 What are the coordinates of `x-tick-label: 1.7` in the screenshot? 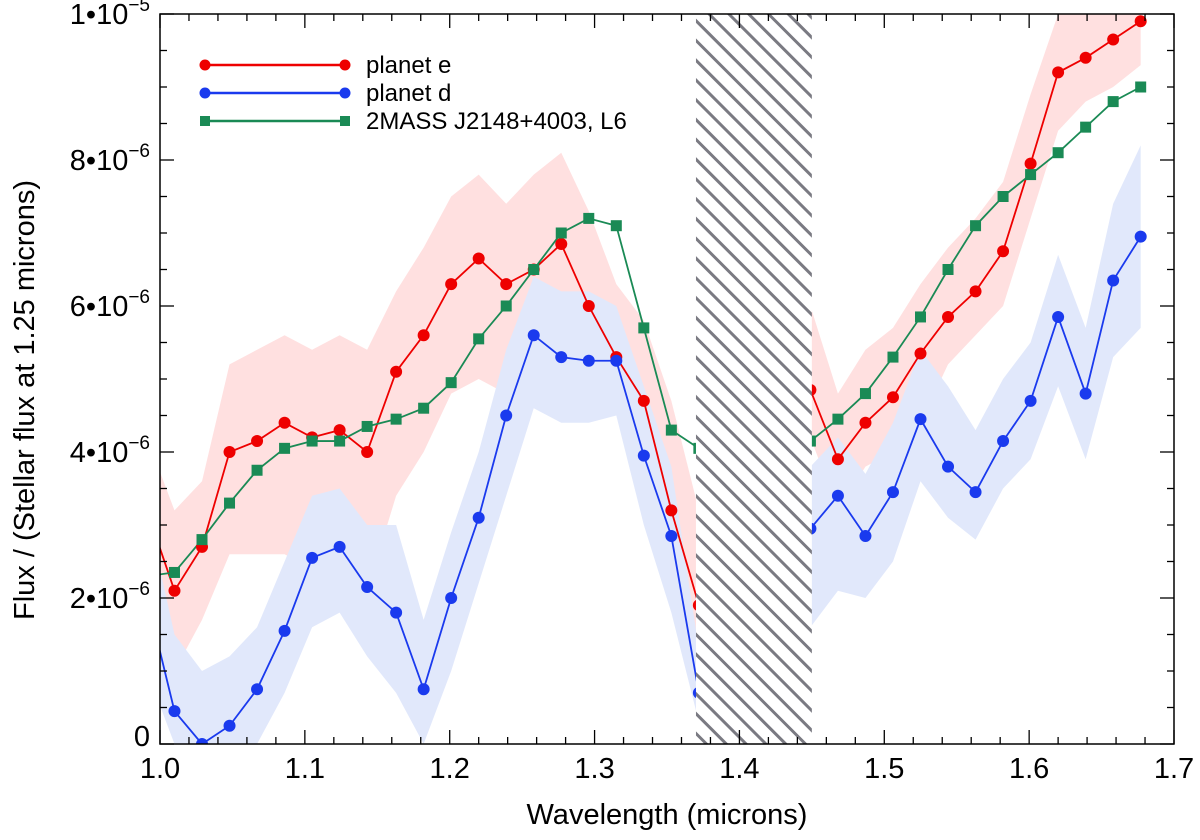 It's located at (1174, 769).